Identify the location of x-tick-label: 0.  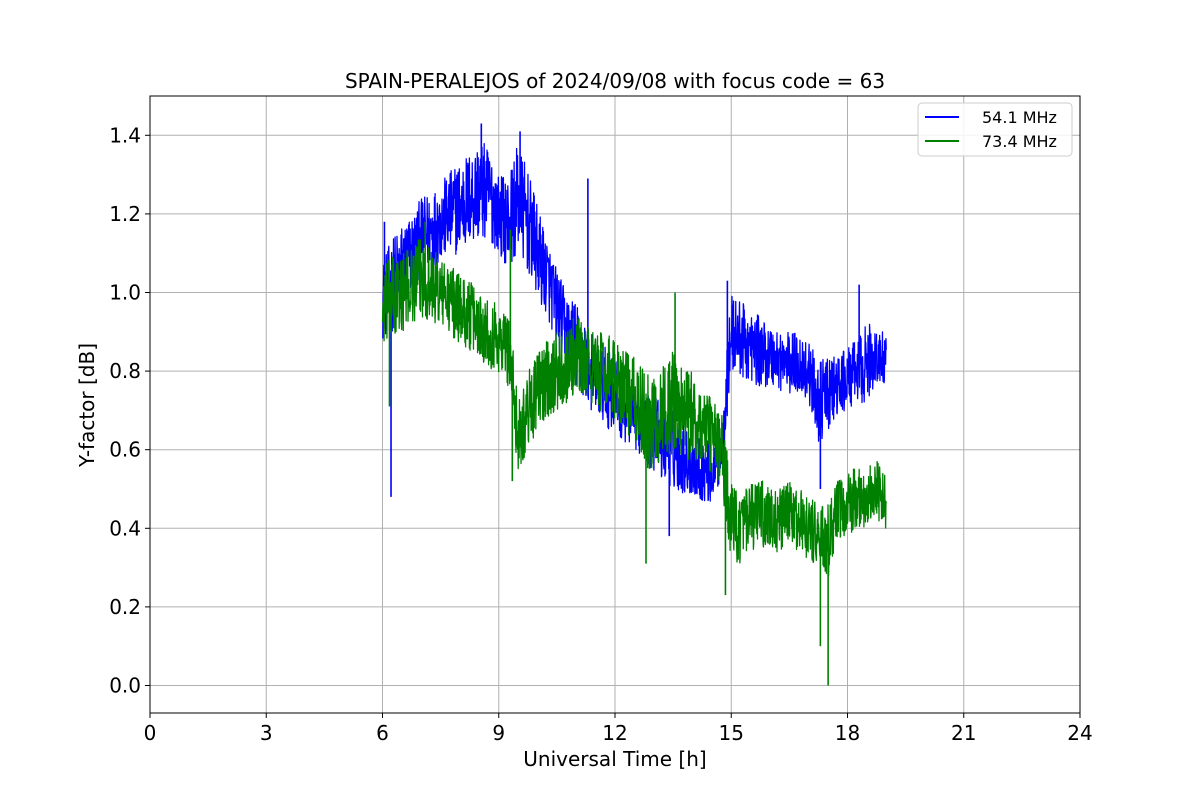
(150, 733).